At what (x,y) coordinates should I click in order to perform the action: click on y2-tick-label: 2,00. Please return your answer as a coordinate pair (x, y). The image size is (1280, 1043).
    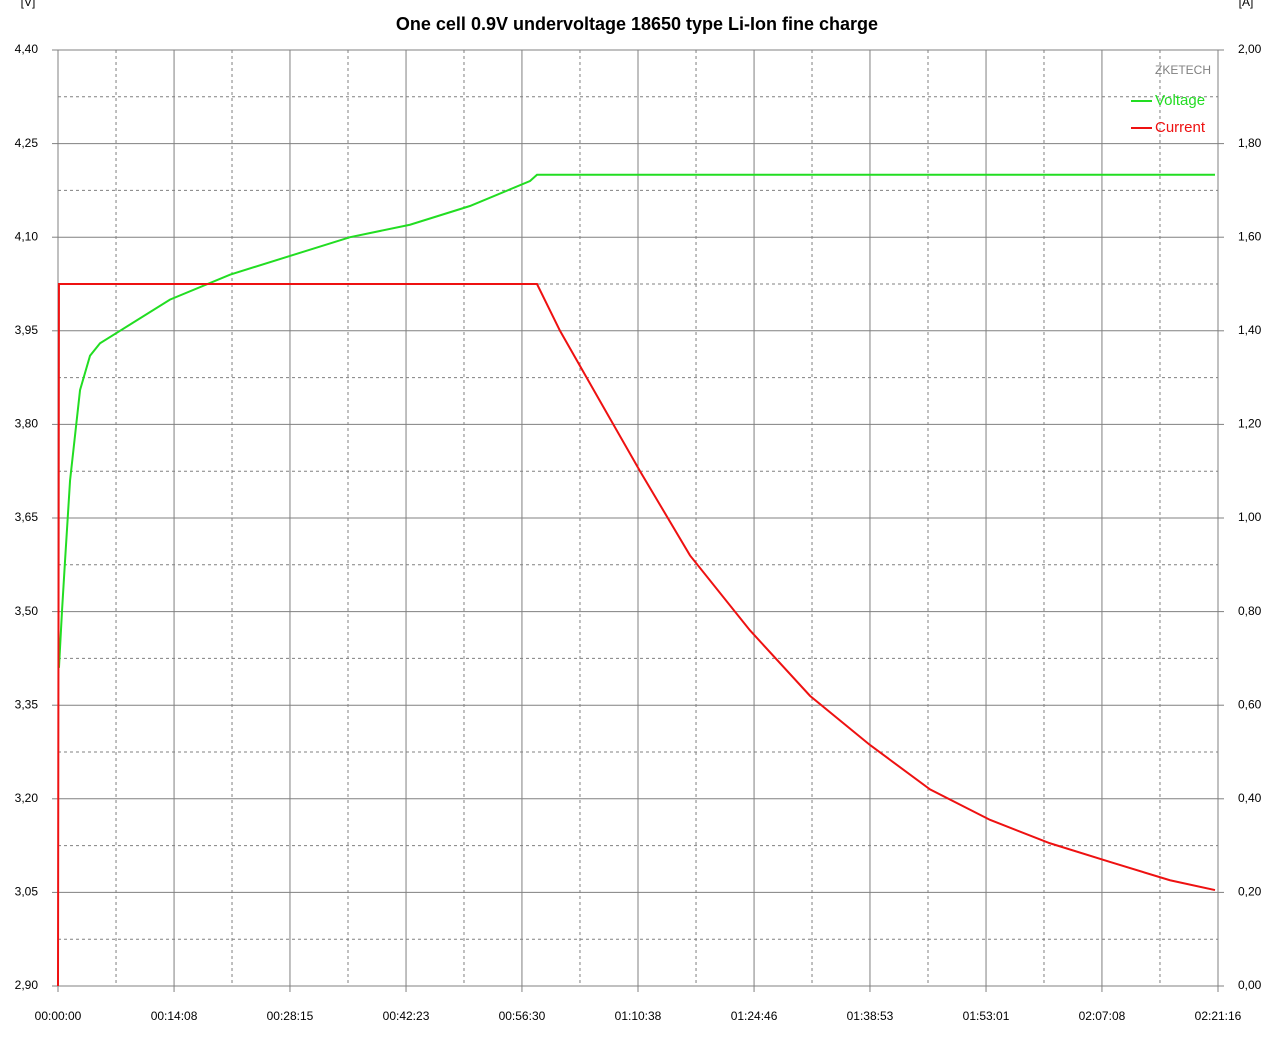
    Looking at the image, I should click on (1250, 49).